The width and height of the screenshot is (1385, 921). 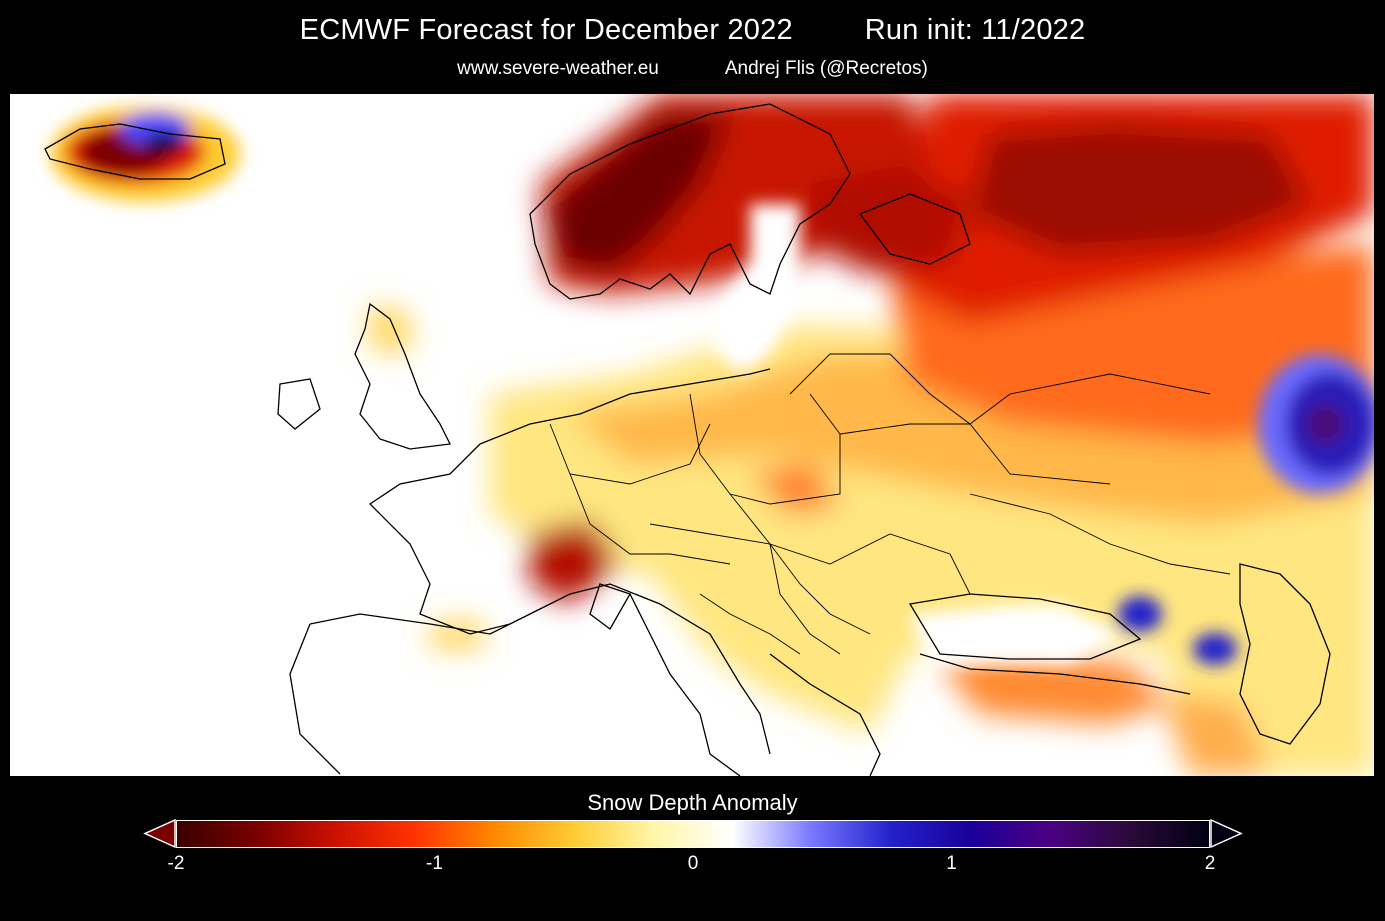 What do you see at coordinates (1177, 630) in the screenshot?
I see `positive-anomaly-caucasus` at bounding box center [1177, 630].